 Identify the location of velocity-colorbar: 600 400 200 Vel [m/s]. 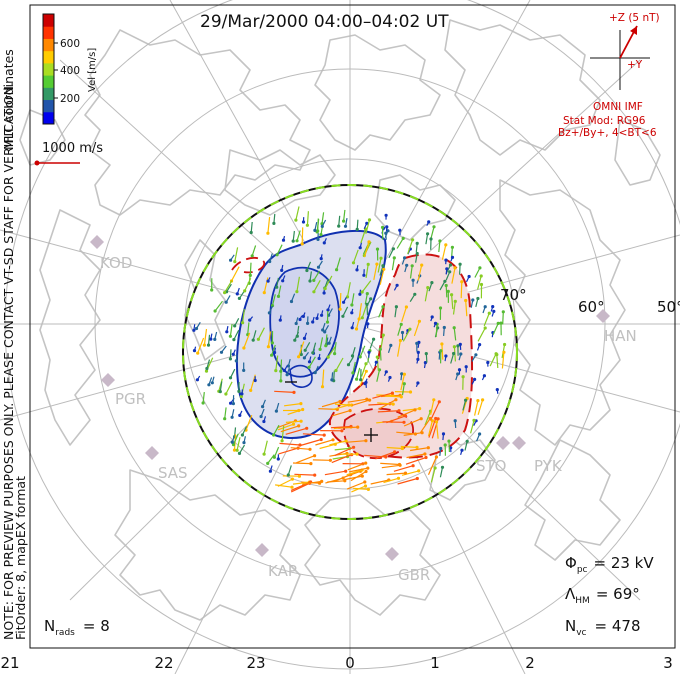
(70, 69).